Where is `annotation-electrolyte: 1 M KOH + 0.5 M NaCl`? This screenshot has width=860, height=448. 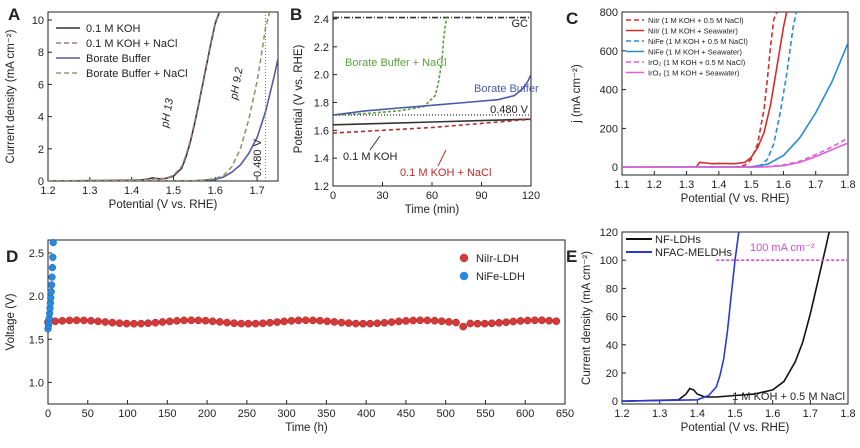
annotation-electrolyte: 1 M KOH + 0.5 M NaCl is located at coordinates (788, 397).